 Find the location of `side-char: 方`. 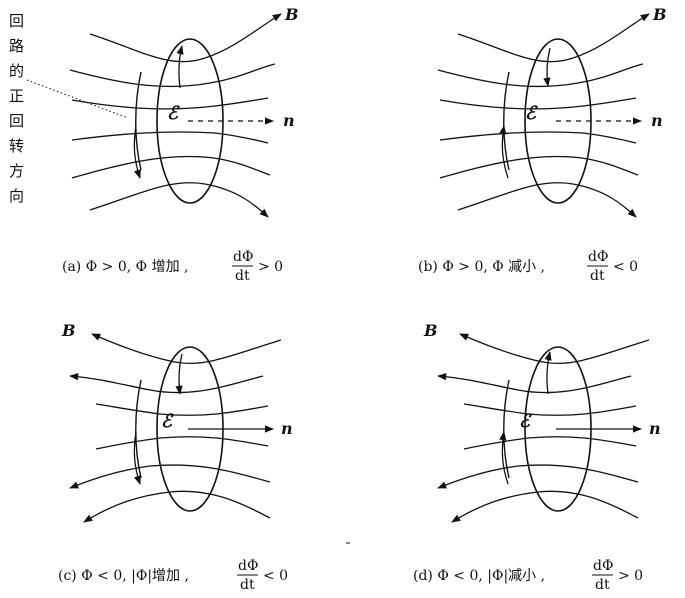

side-char: 方 is located at coordinates (16, 171).